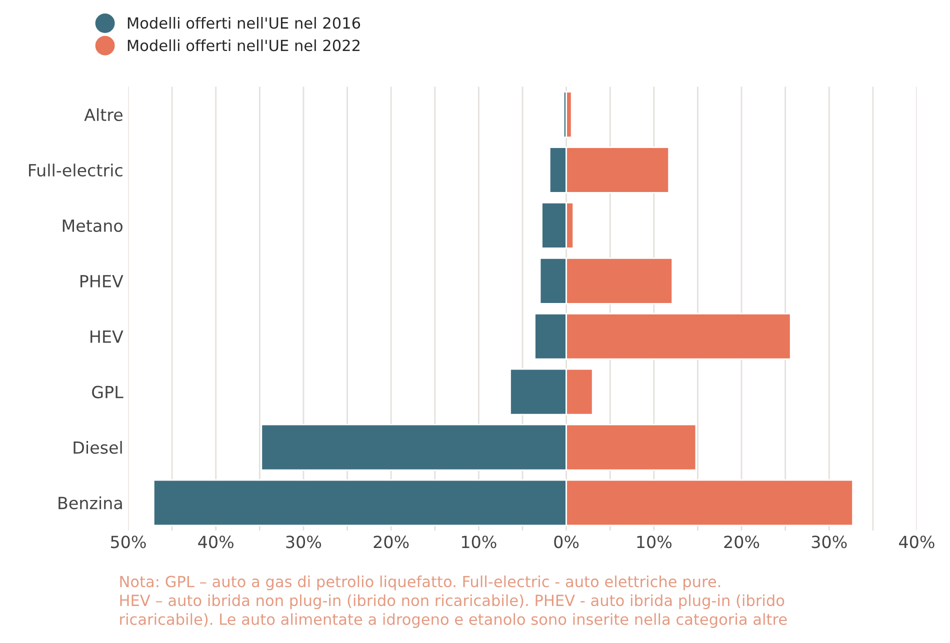 This screenshot has height=643, width=950. What do you see at coordinates (244, 45) in the screenshot?
I see `legend-label: Modelli offerti nell'UE nel 2022` at bounding box center [244, 45].